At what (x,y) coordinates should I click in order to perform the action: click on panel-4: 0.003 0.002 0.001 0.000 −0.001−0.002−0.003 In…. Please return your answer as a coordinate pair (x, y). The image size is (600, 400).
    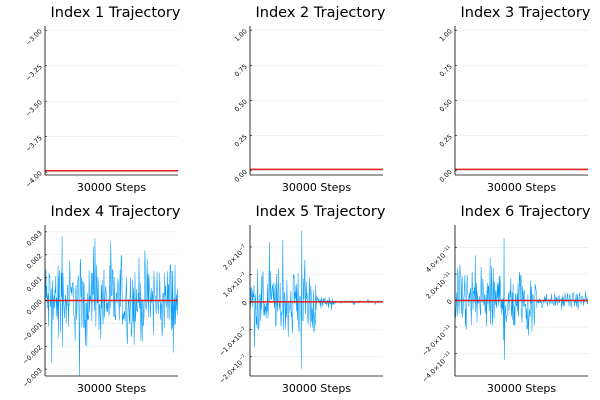
    Looking at the image, I should click on (101, 299).